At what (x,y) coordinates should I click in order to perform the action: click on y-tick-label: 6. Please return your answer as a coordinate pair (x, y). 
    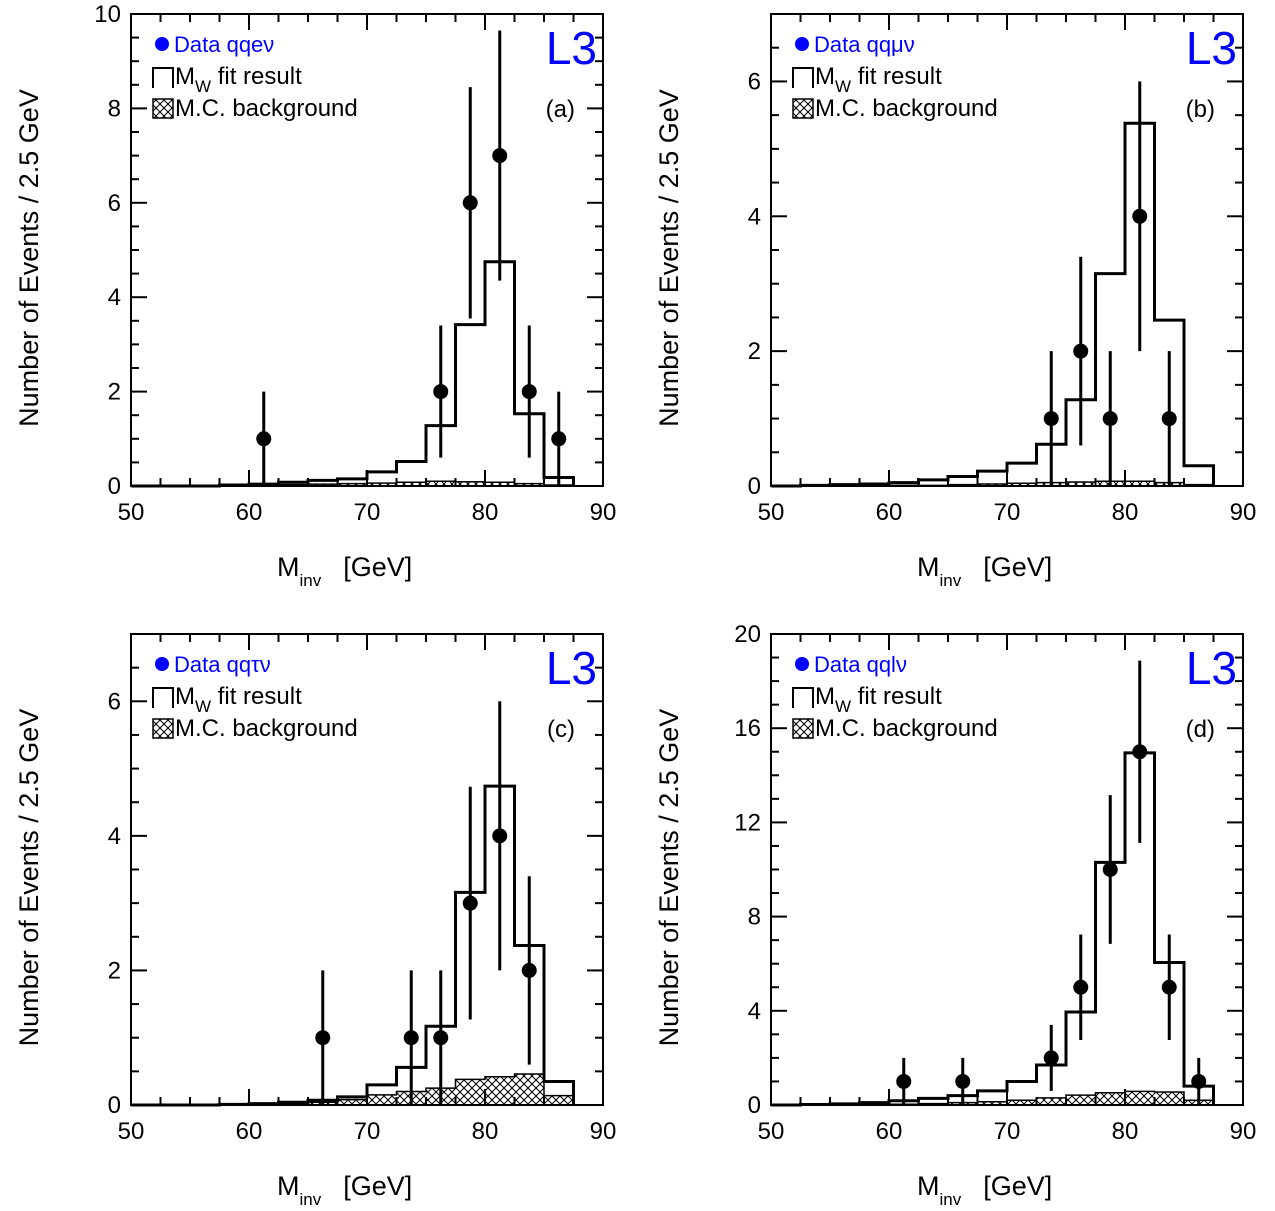
    Looking at the image, I should click on (114, 701).